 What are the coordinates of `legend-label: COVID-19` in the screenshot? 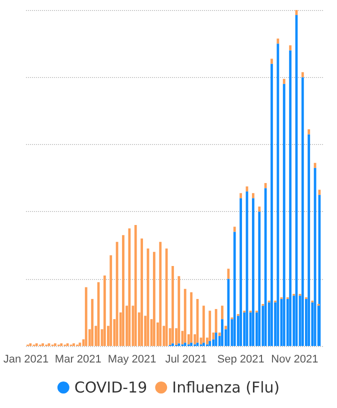 It's located at (111, 387).